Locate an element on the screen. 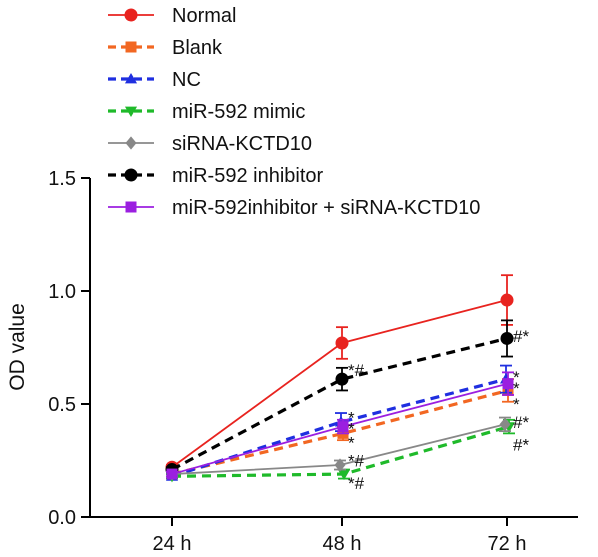  legend-entry: NC is located at coordinates (154, 80).